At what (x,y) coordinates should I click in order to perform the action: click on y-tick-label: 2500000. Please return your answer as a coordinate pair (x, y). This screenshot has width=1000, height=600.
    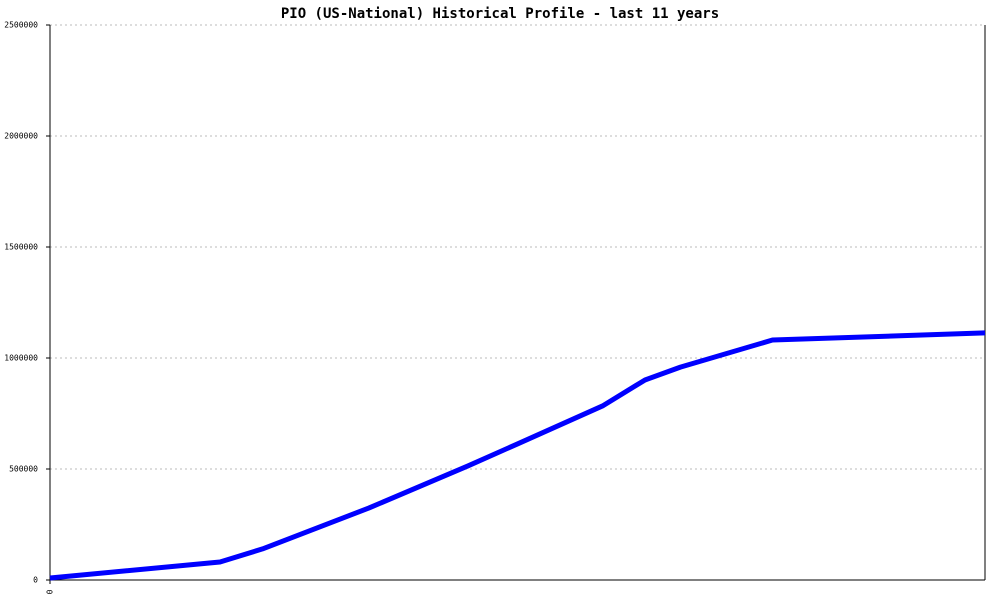
    Looking at the image, I should click on (21, 25).